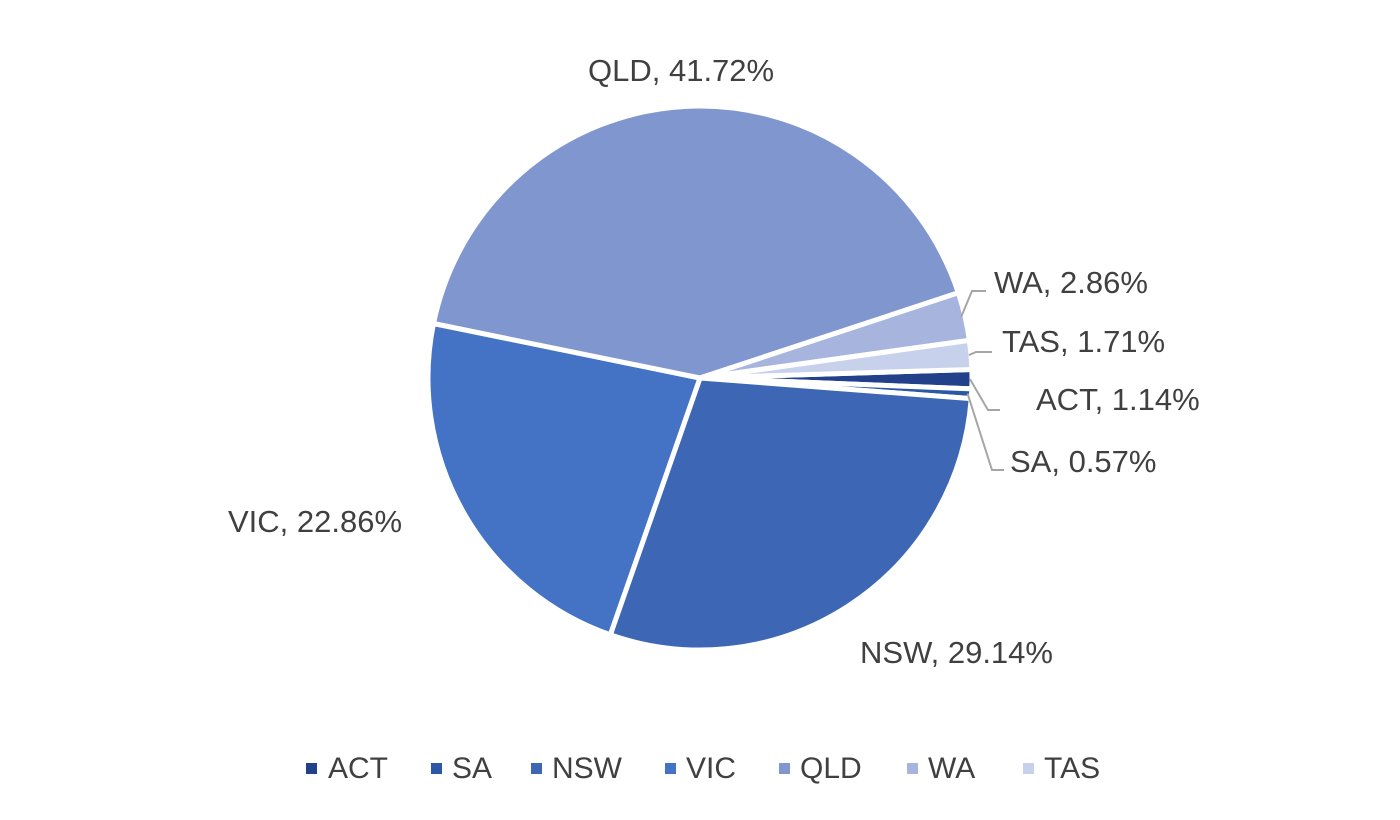 The height and width of the screenshot is (820, 1400). What do you see at coordinates (790, 514) in the screenshot?
I see `slice-nsw` at bounding box center [790, 514].